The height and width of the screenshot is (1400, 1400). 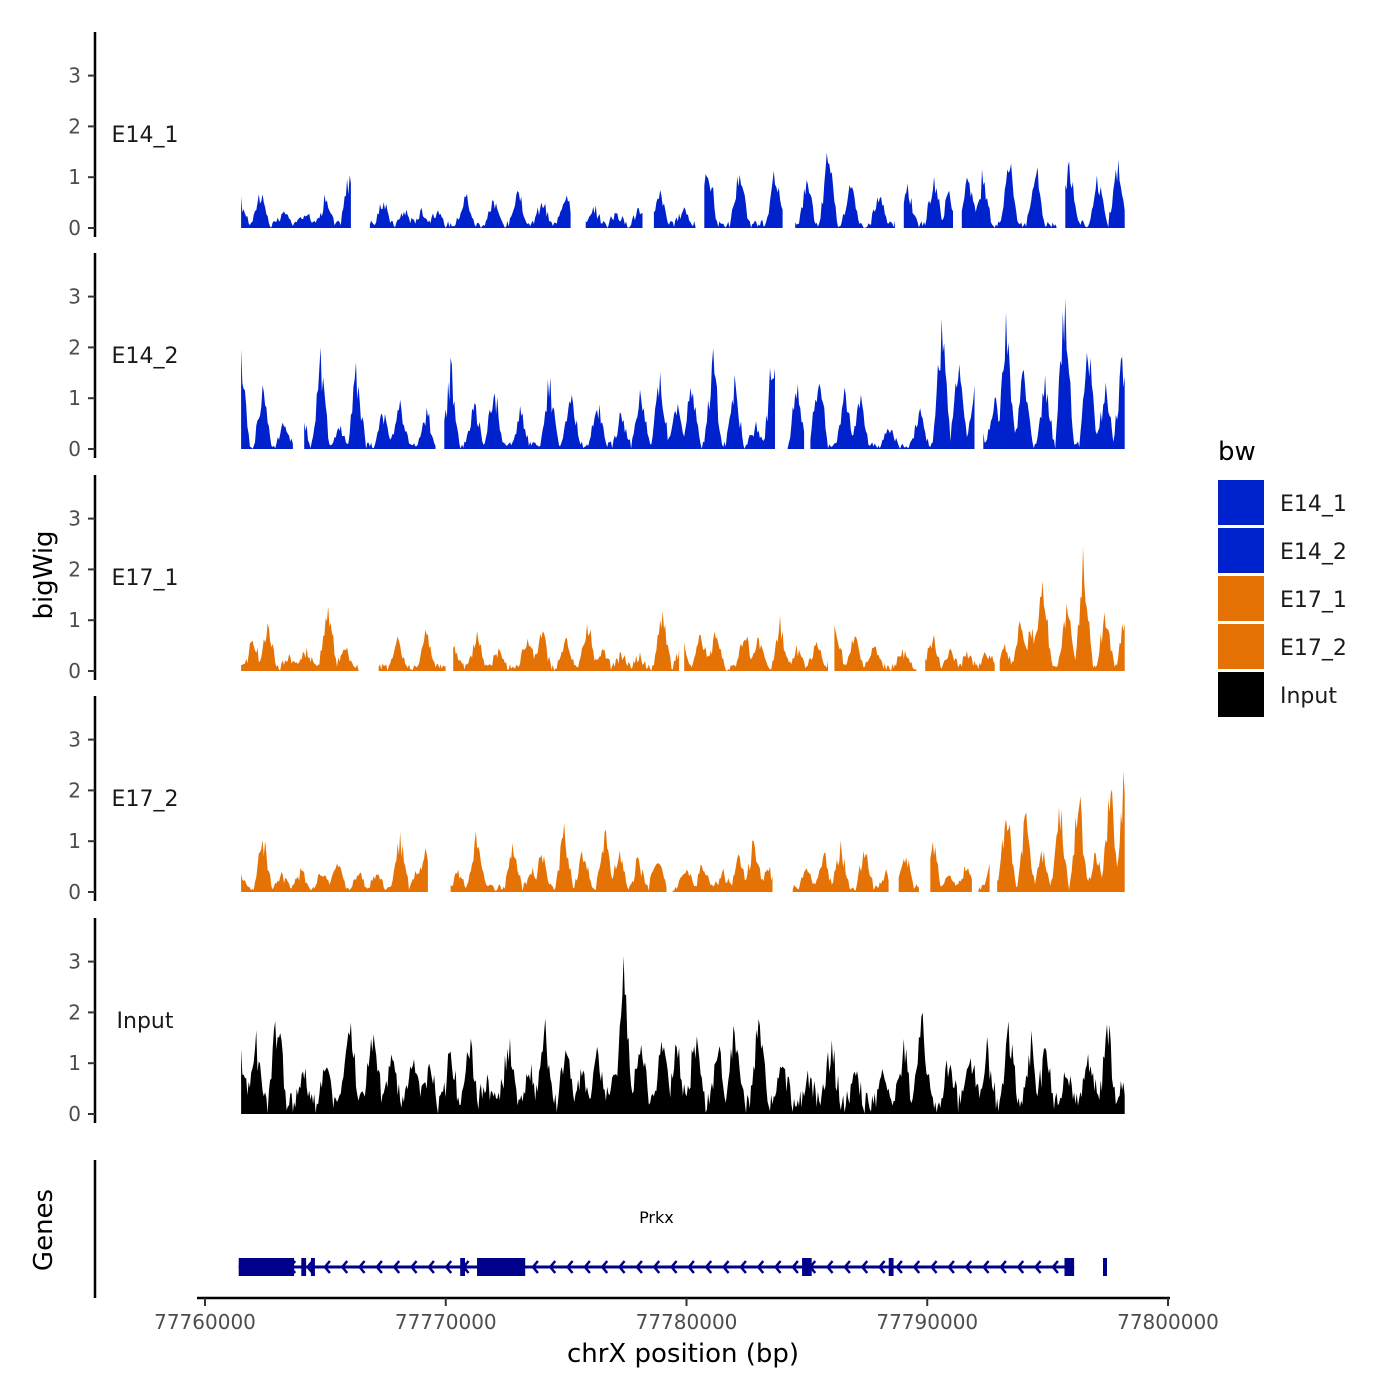 I want to click on x-axis-title: chrX position (bp), so click(x=683, y=1354).